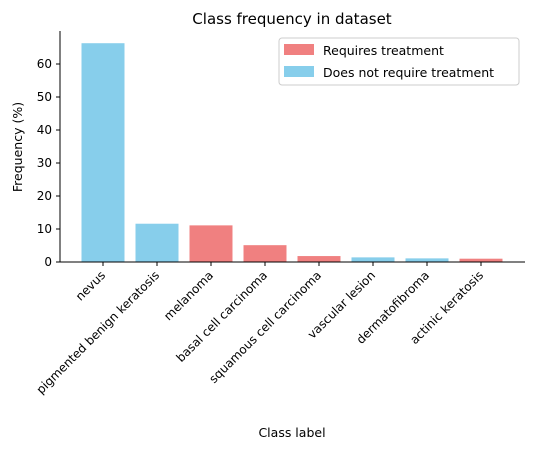 The height and width of the screenshot is (449, 535). I want to click on y-ticks-group: 0 10 20 30 40 50 60, so click(48, 163).